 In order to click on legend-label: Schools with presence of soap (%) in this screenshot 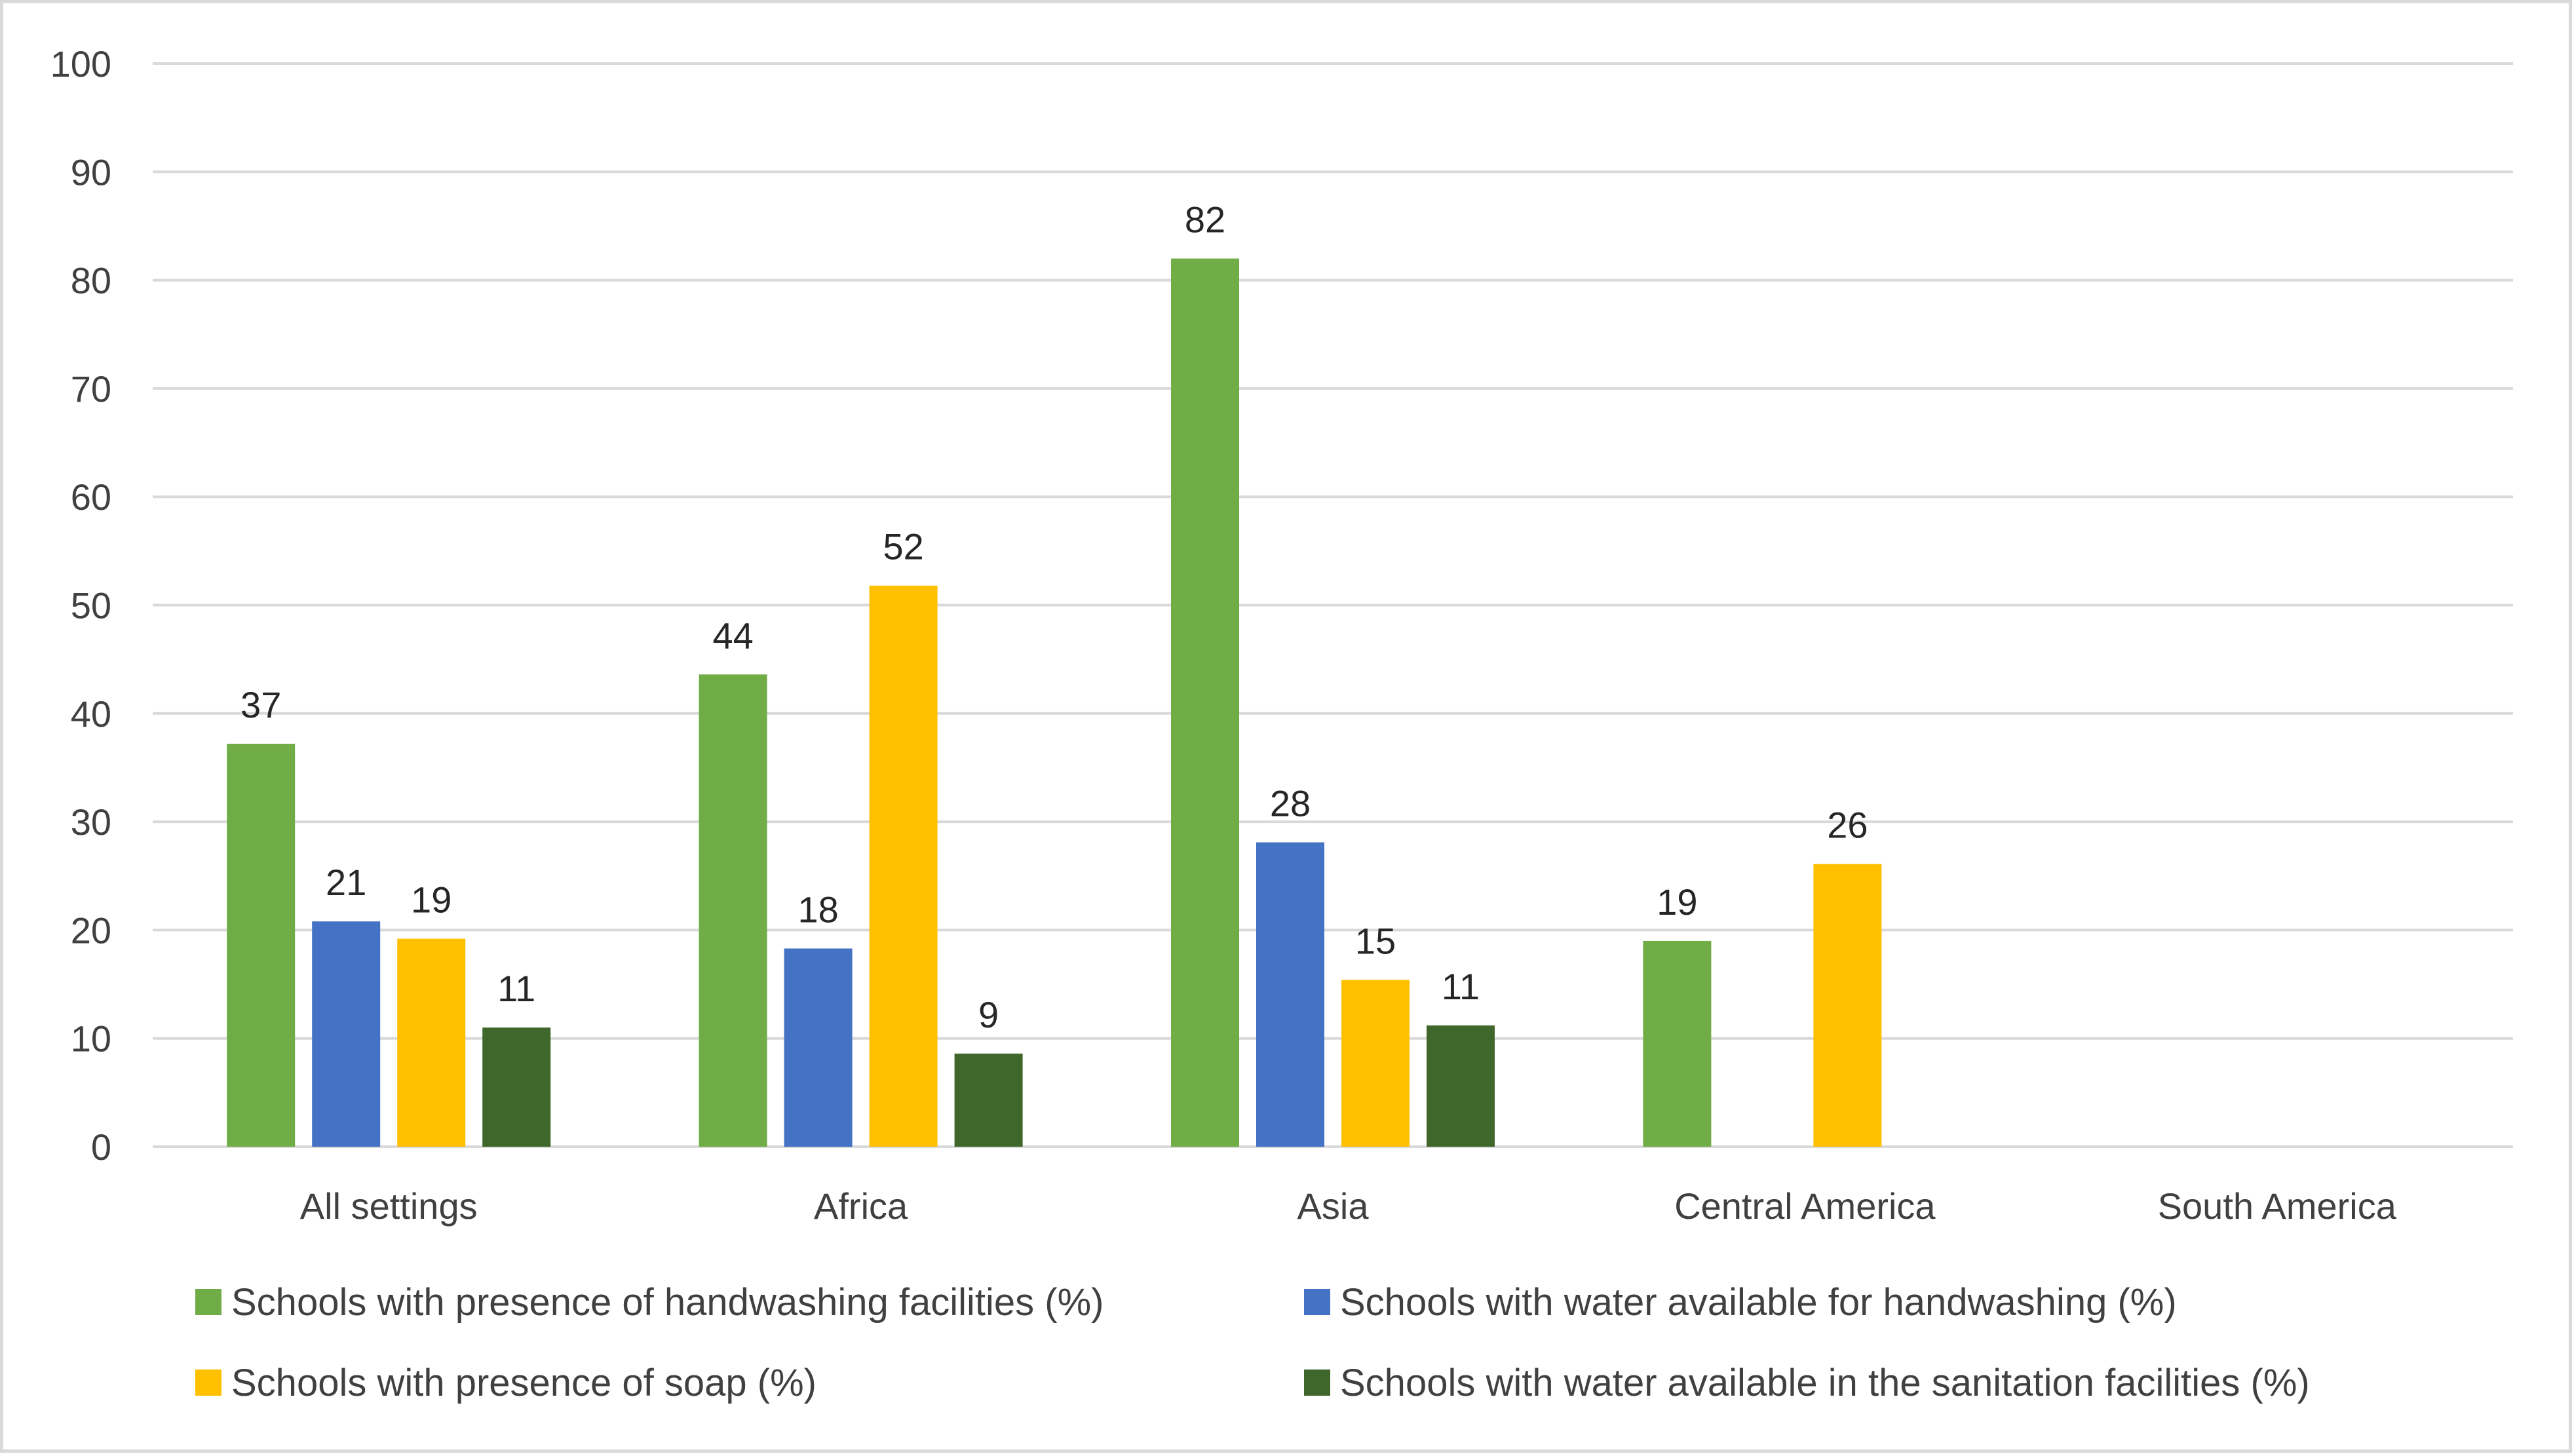, I will do `click(523, 1383)`.